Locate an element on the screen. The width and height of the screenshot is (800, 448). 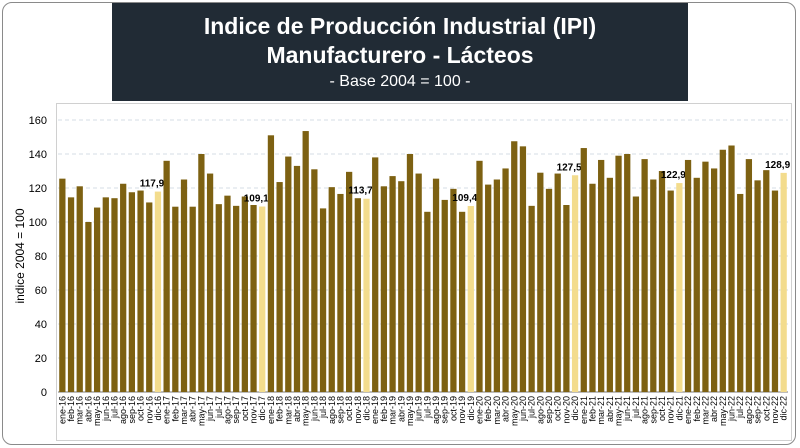
x-tick-label: nov-19 is located at coordinates (462, 410).